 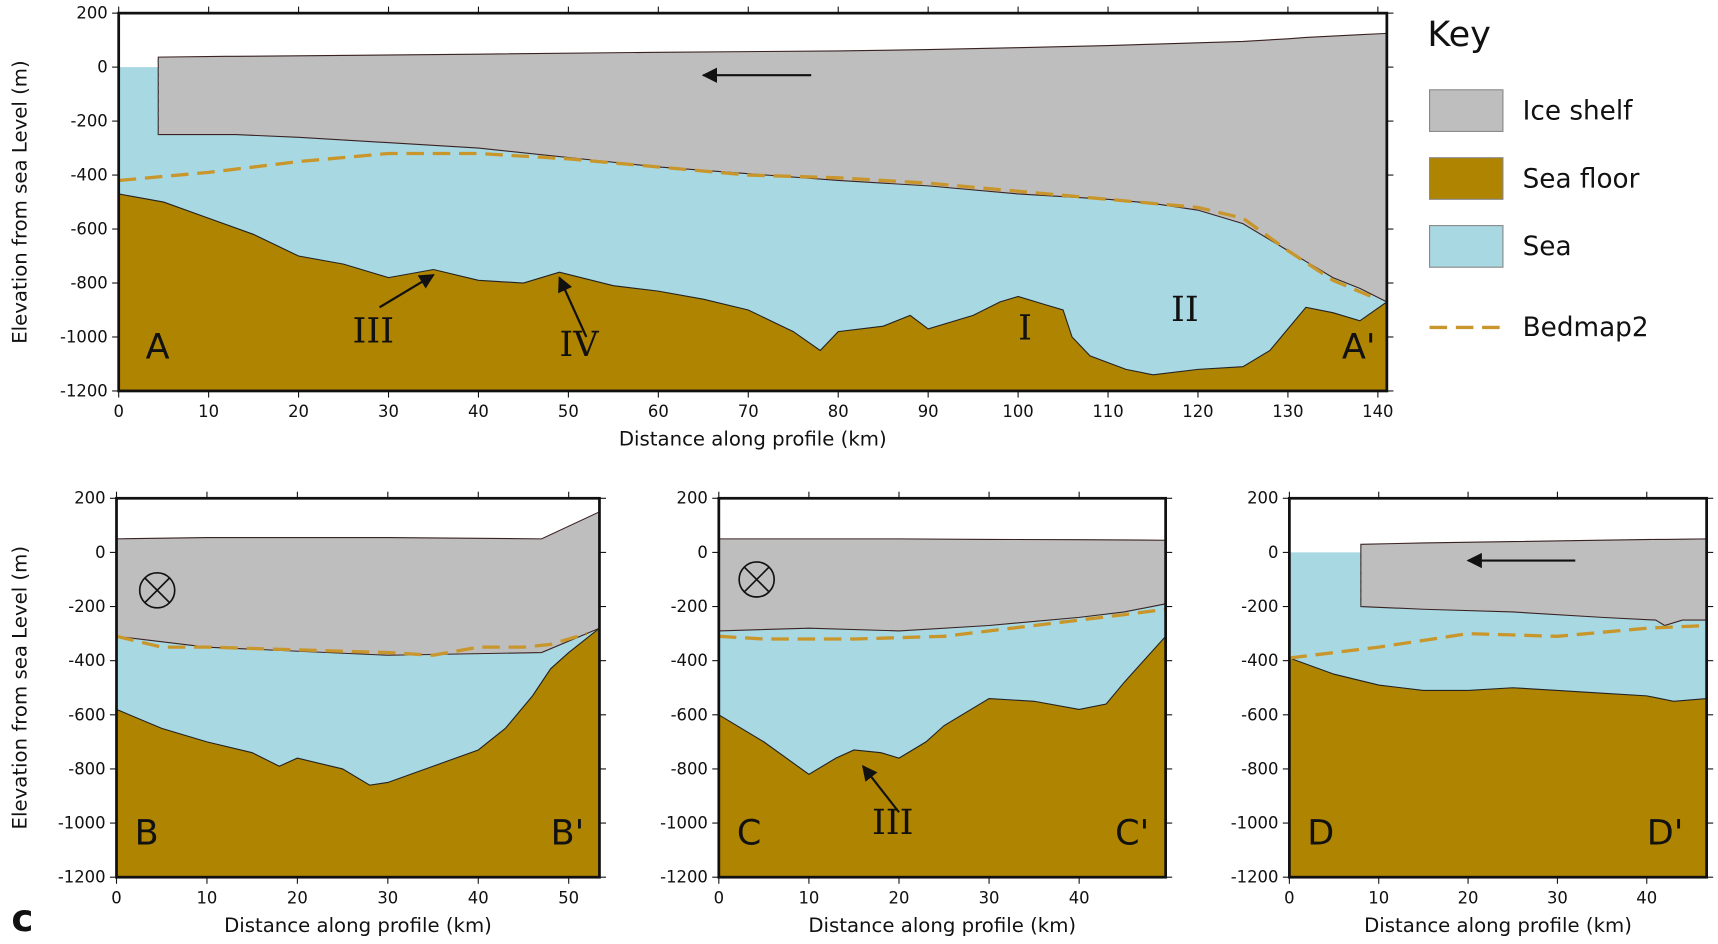 I want to click on annotation: II, so click(x=1185, y=309).